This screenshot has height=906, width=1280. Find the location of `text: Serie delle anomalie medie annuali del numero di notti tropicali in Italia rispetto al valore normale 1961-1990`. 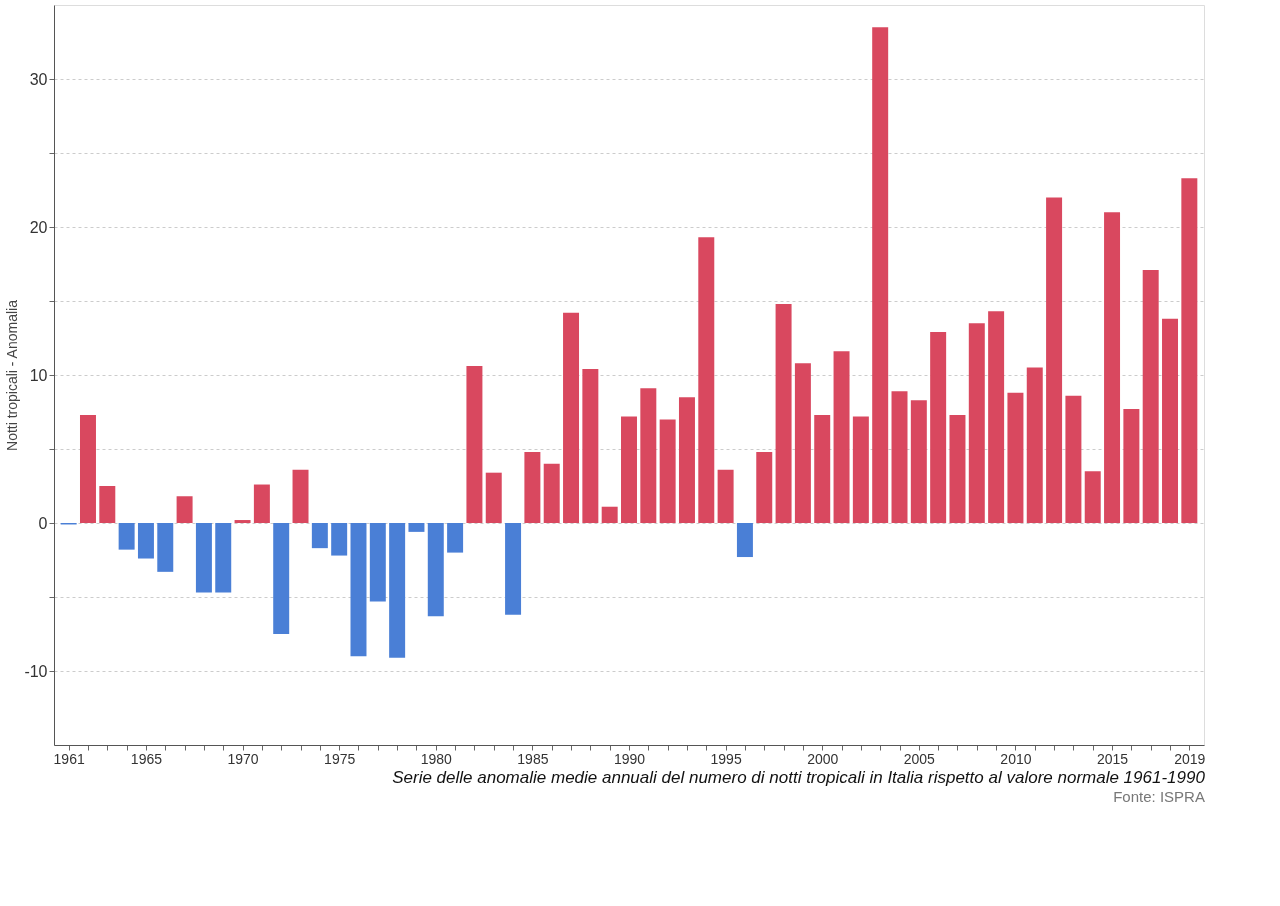

text: Serie delle anomalie medie annuali del numero di notti tropicali in Italia rispetto al valore normale 1961-1990 is located at coordinates (799, 777).